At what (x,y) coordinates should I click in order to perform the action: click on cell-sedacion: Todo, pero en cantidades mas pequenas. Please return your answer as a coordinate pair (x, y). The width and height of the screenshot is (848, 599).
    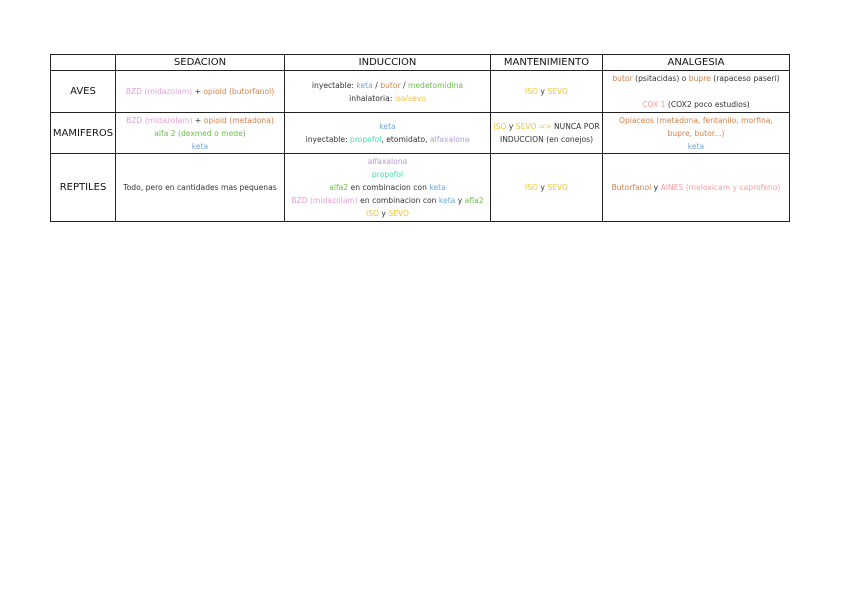
    Looking at the image, I should click on (200, 187).